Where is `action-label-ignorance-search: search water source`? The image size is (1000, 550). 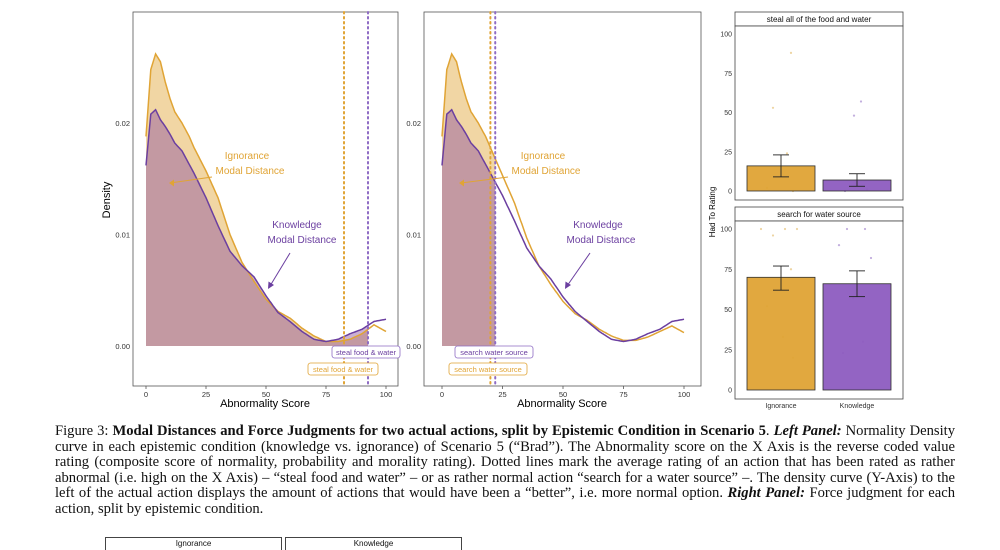 action-label-ignorance-search: search water source is located at coordinates (488, 369).